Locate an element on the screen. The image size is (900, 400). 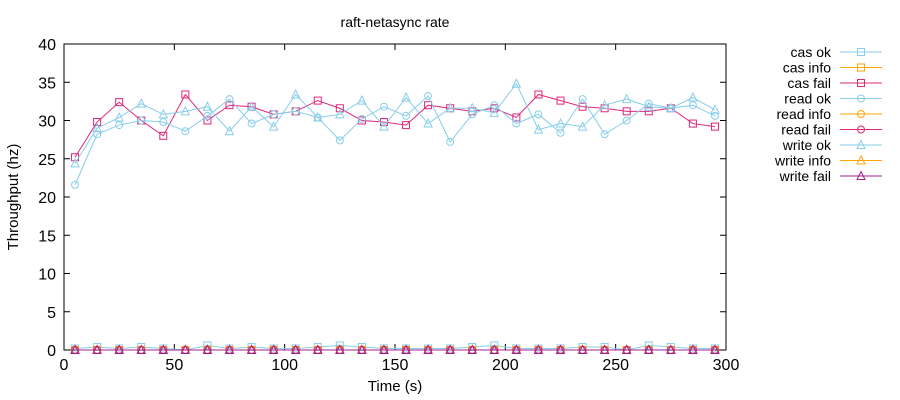
x-tick-label: 150 is located at coordinates (395, 365).